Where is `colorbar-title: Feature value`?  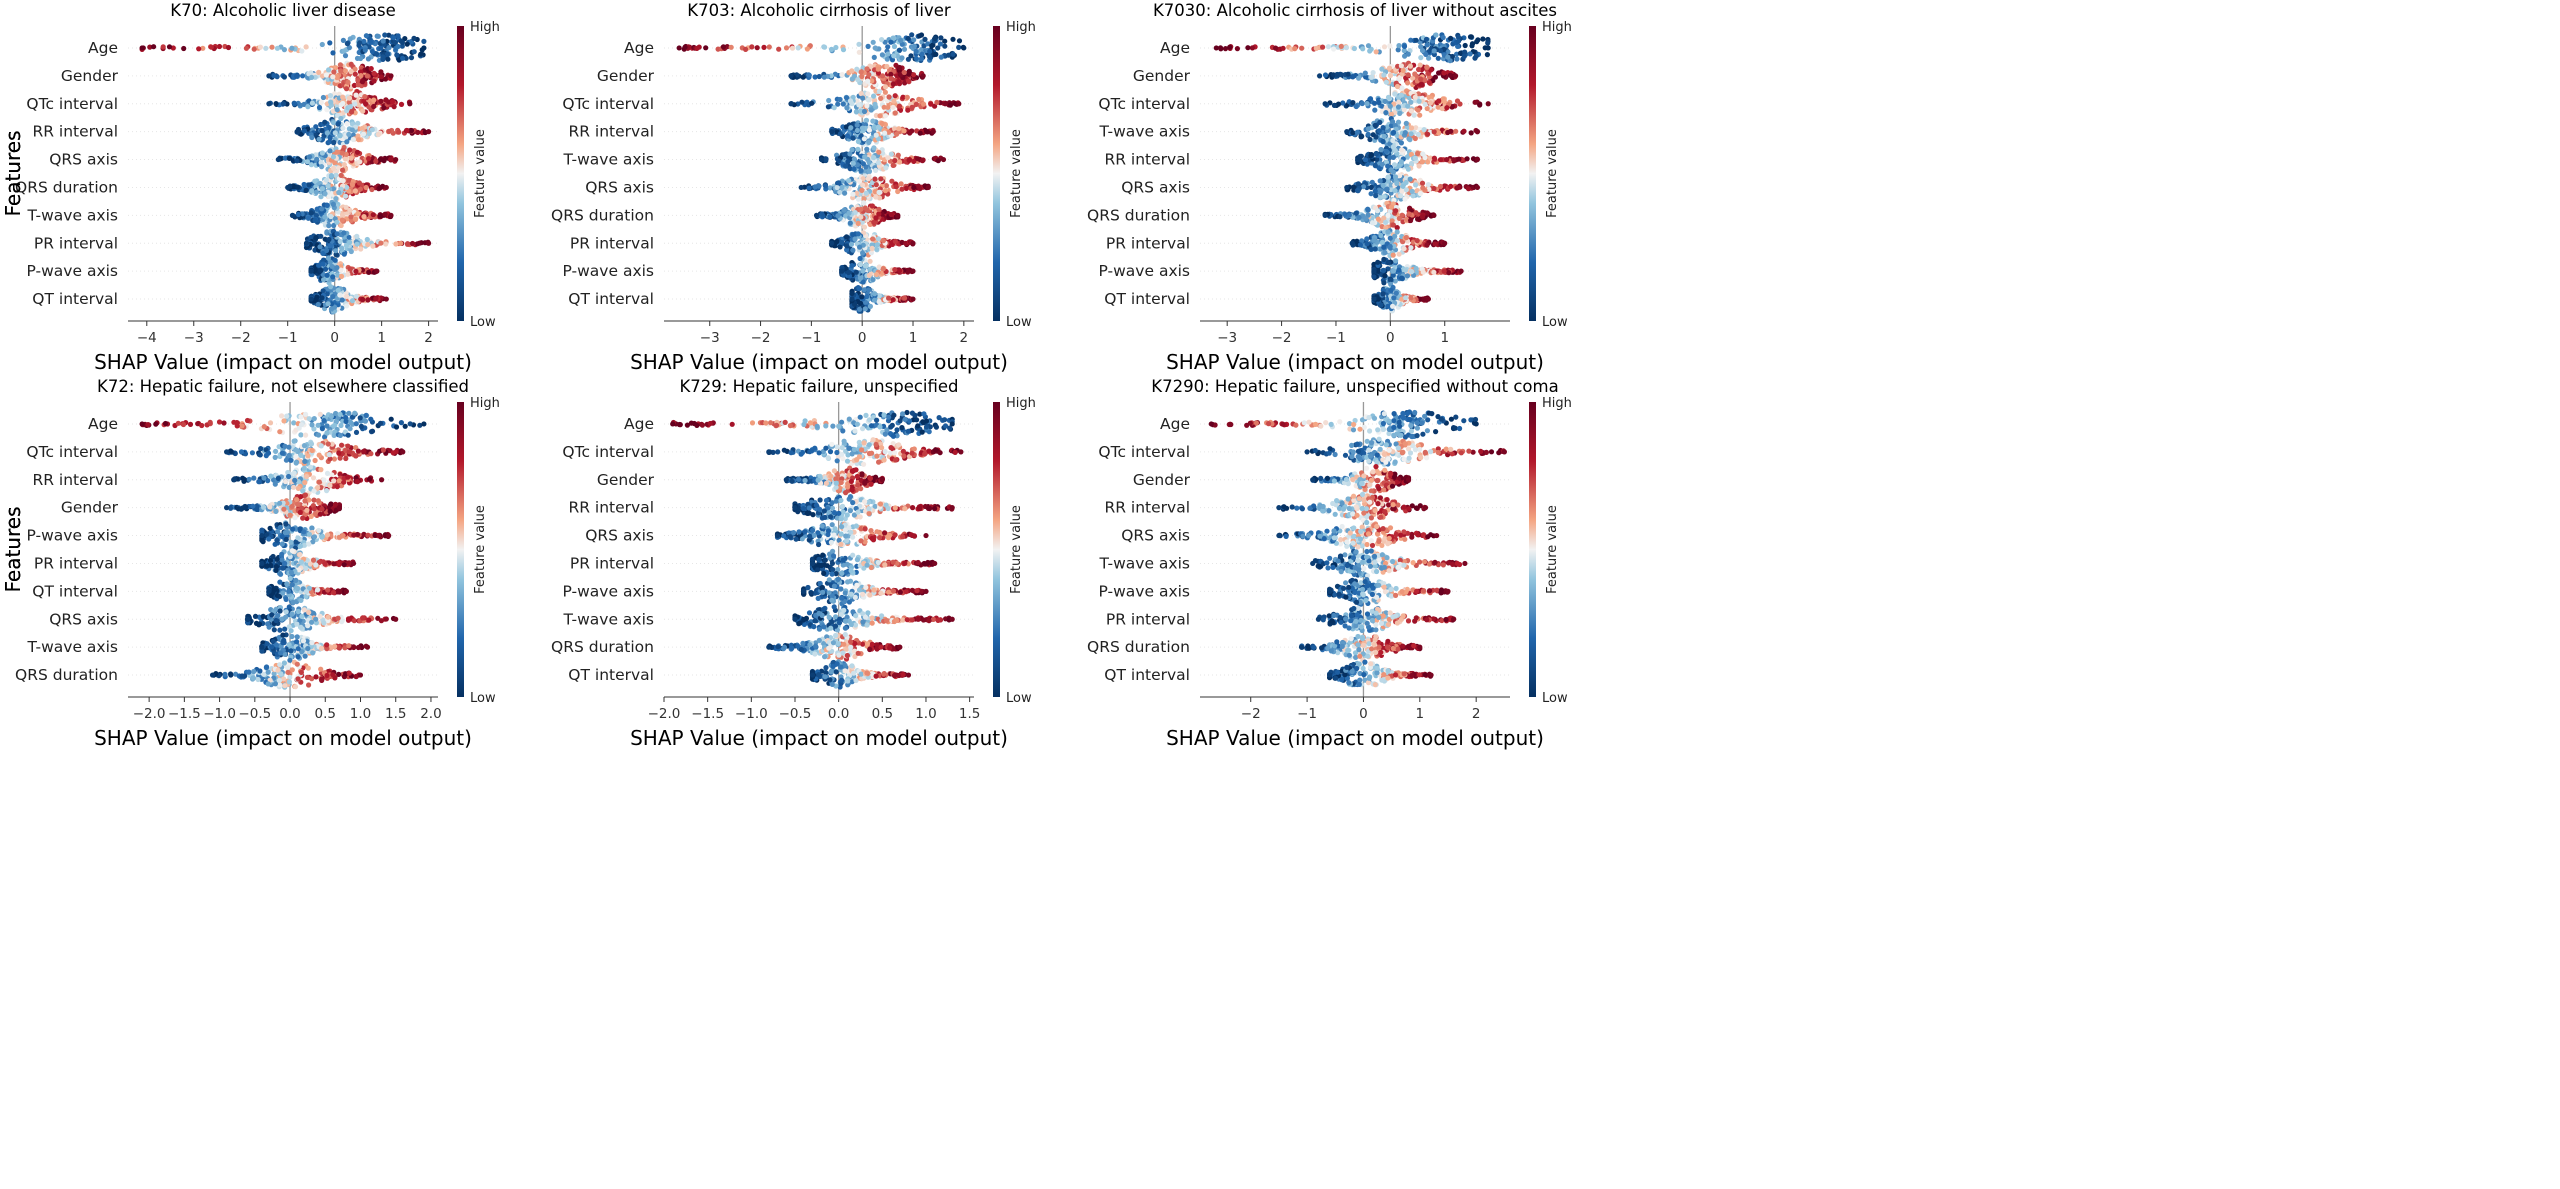
colorbar-title: Feature value is located at coordinates (1016, 173).